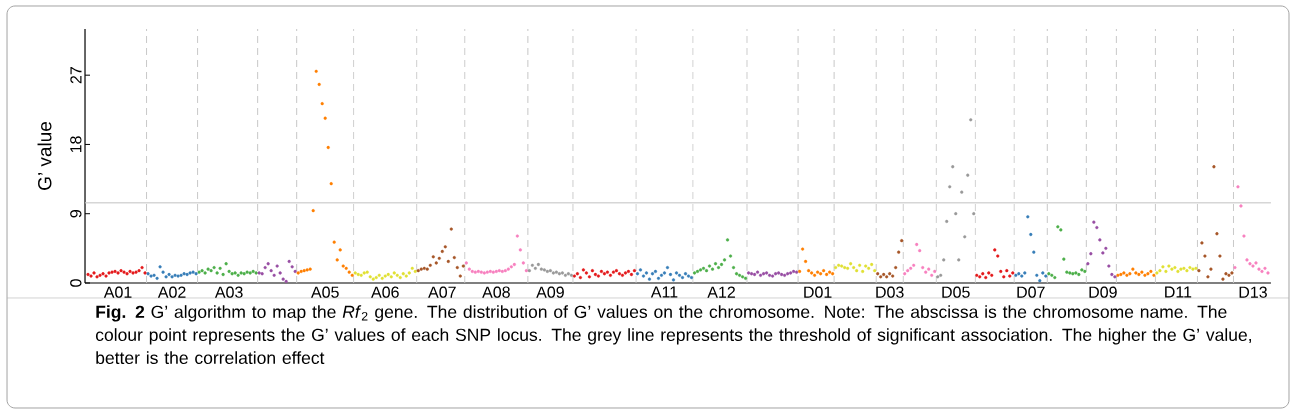  I want to click on x-tick-label: A12, so click(721, 292).